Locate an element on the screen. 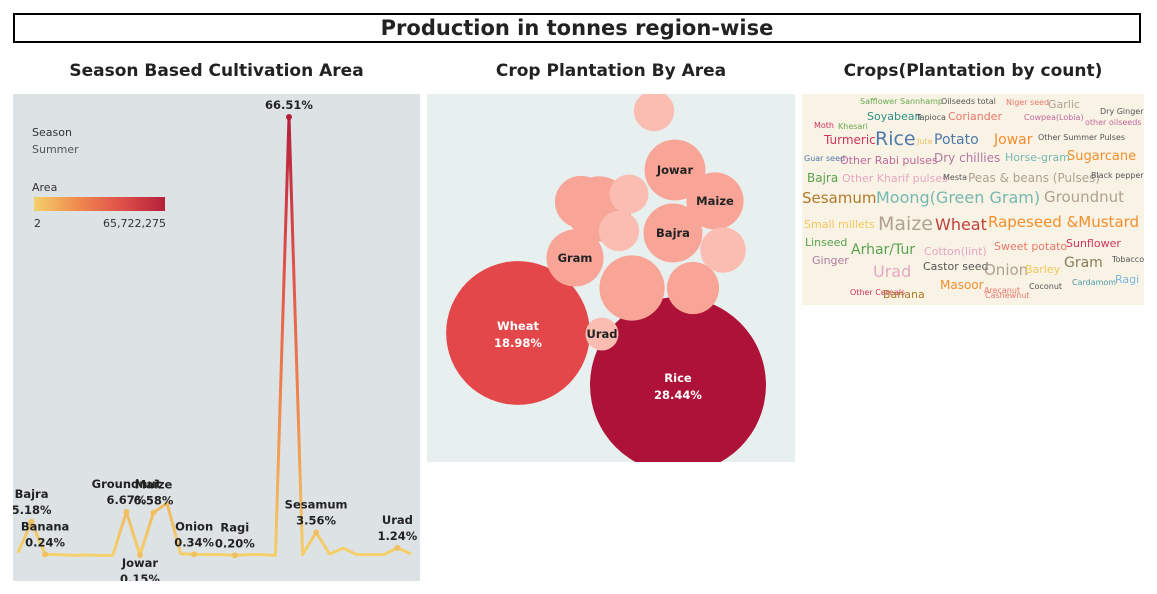 The image size is (1157, 594). point-label-name: Maize is located at coordinates (154, 485).